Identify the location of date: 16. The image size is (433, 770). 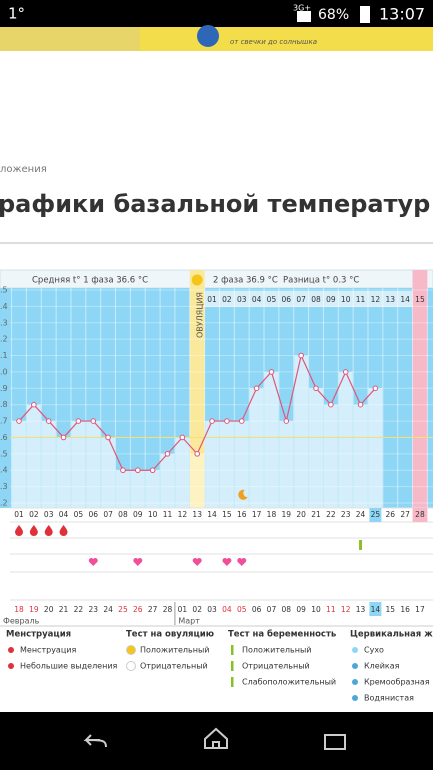
(405, 609).